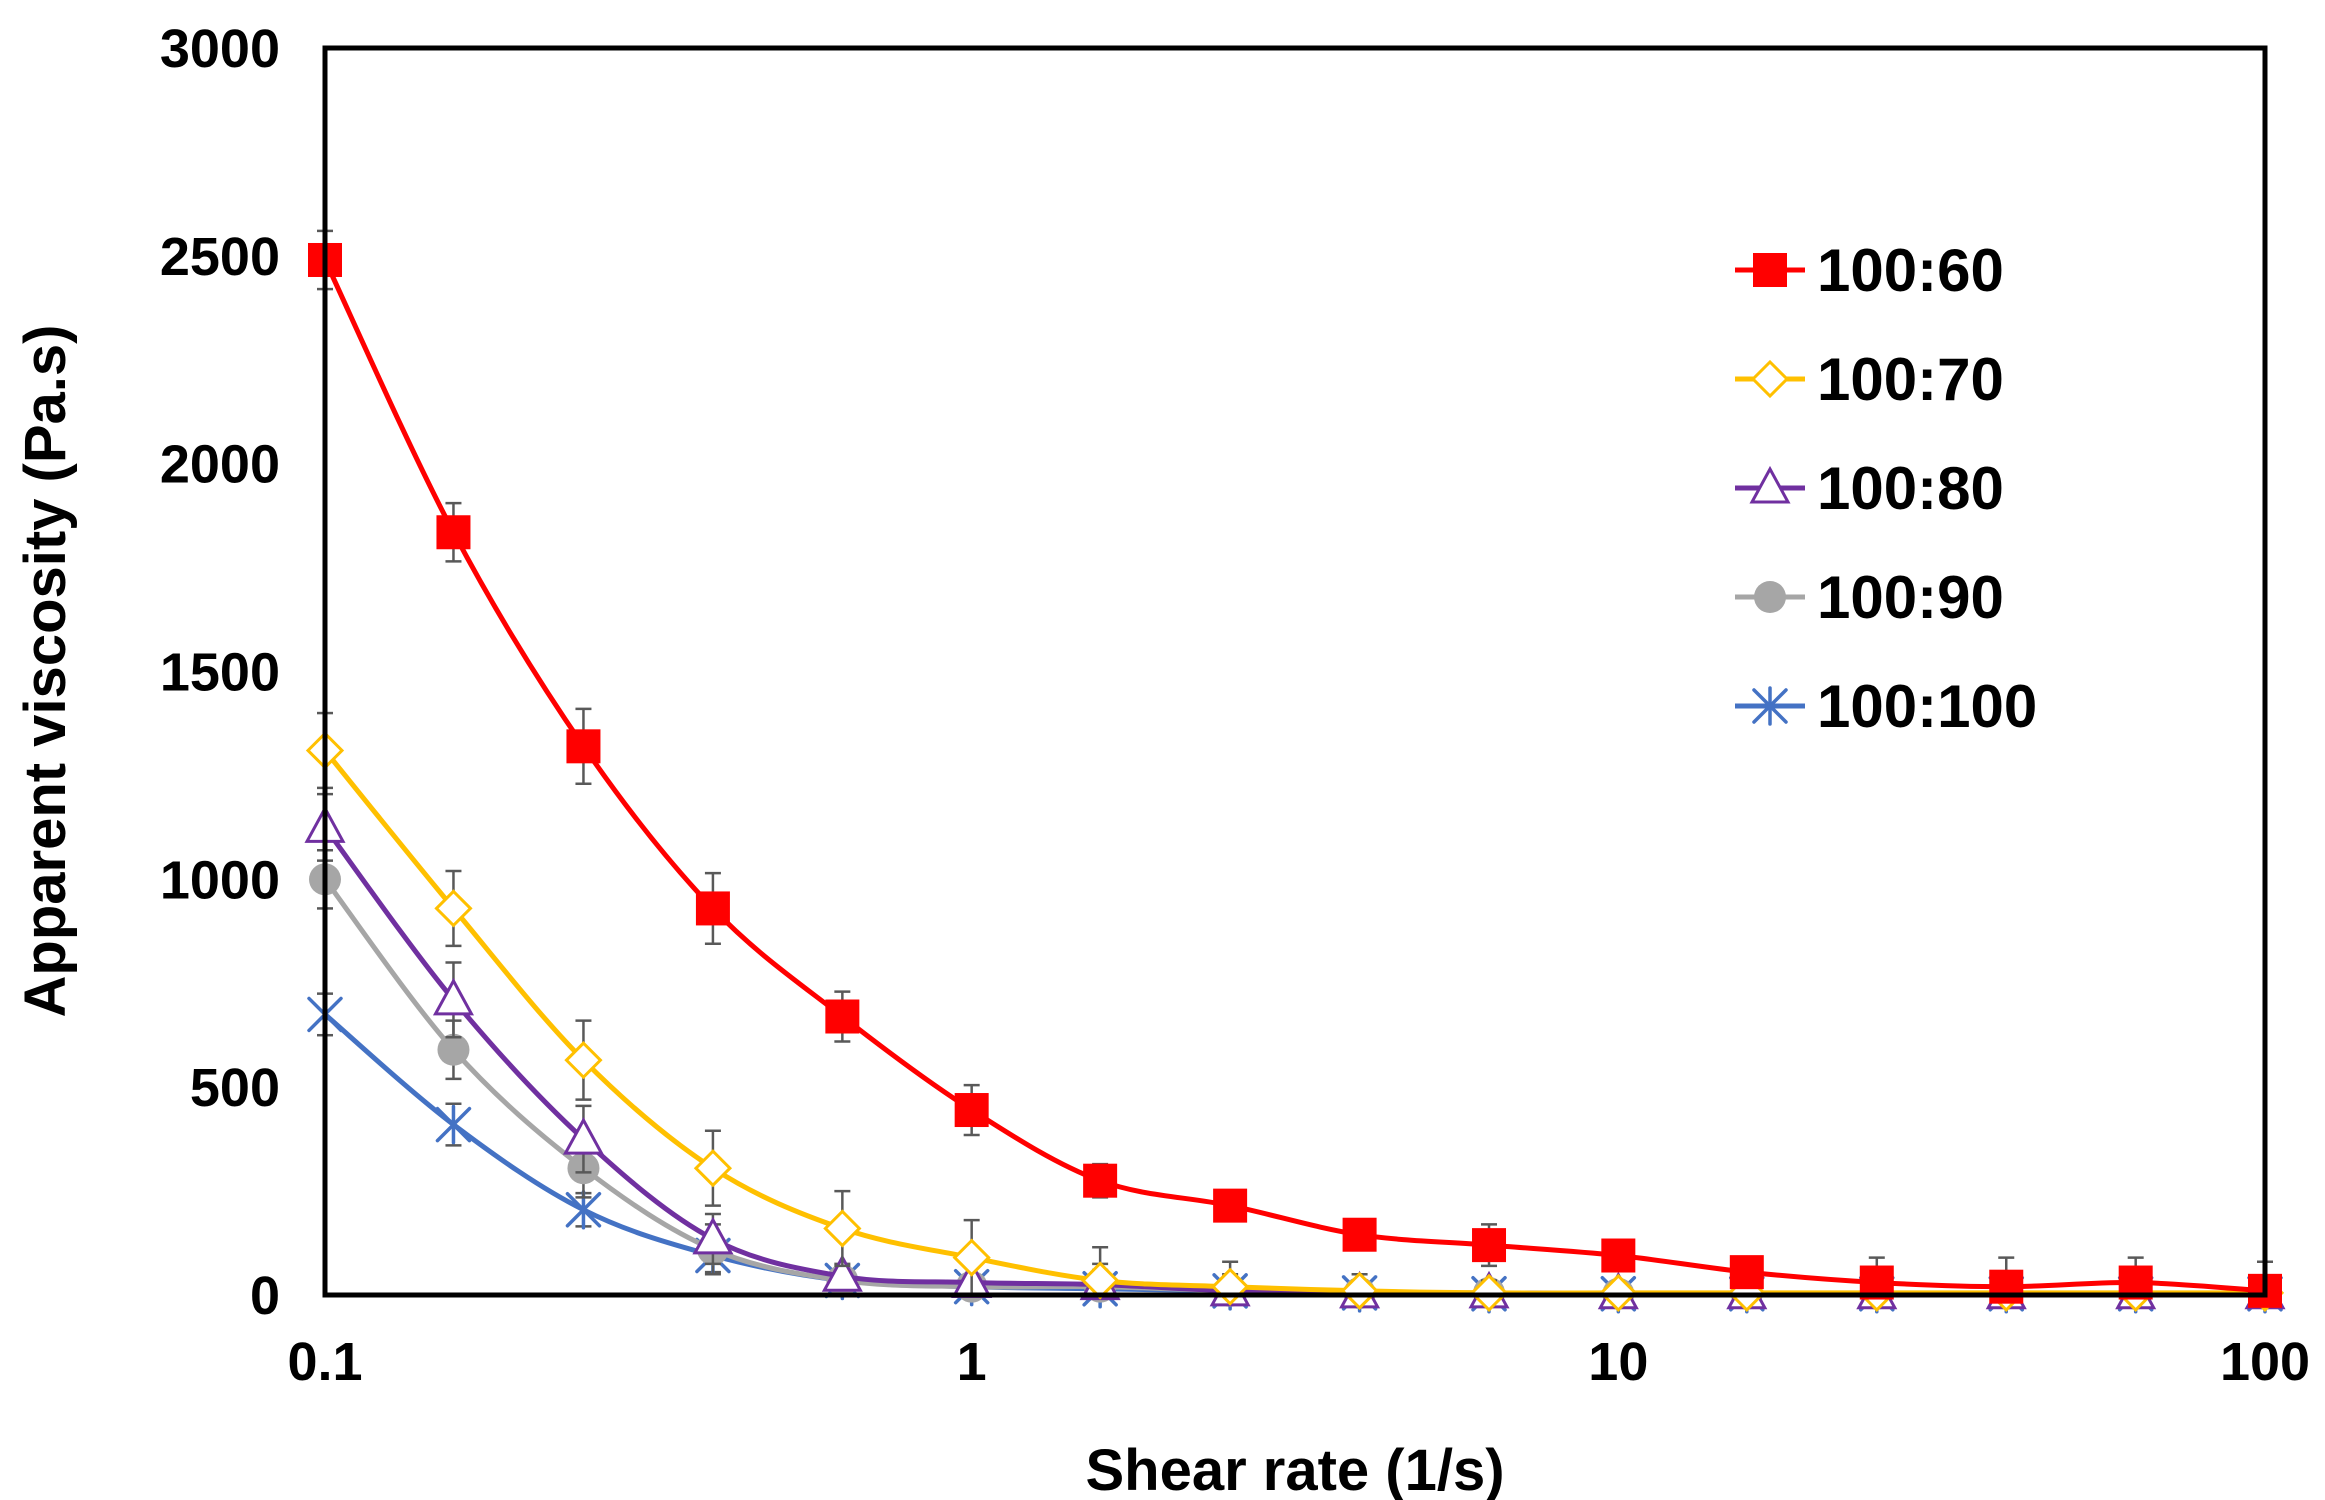  I want to click on legend: 100:60 100:70 100:80 100:90 100:100, so click(1886, 488).